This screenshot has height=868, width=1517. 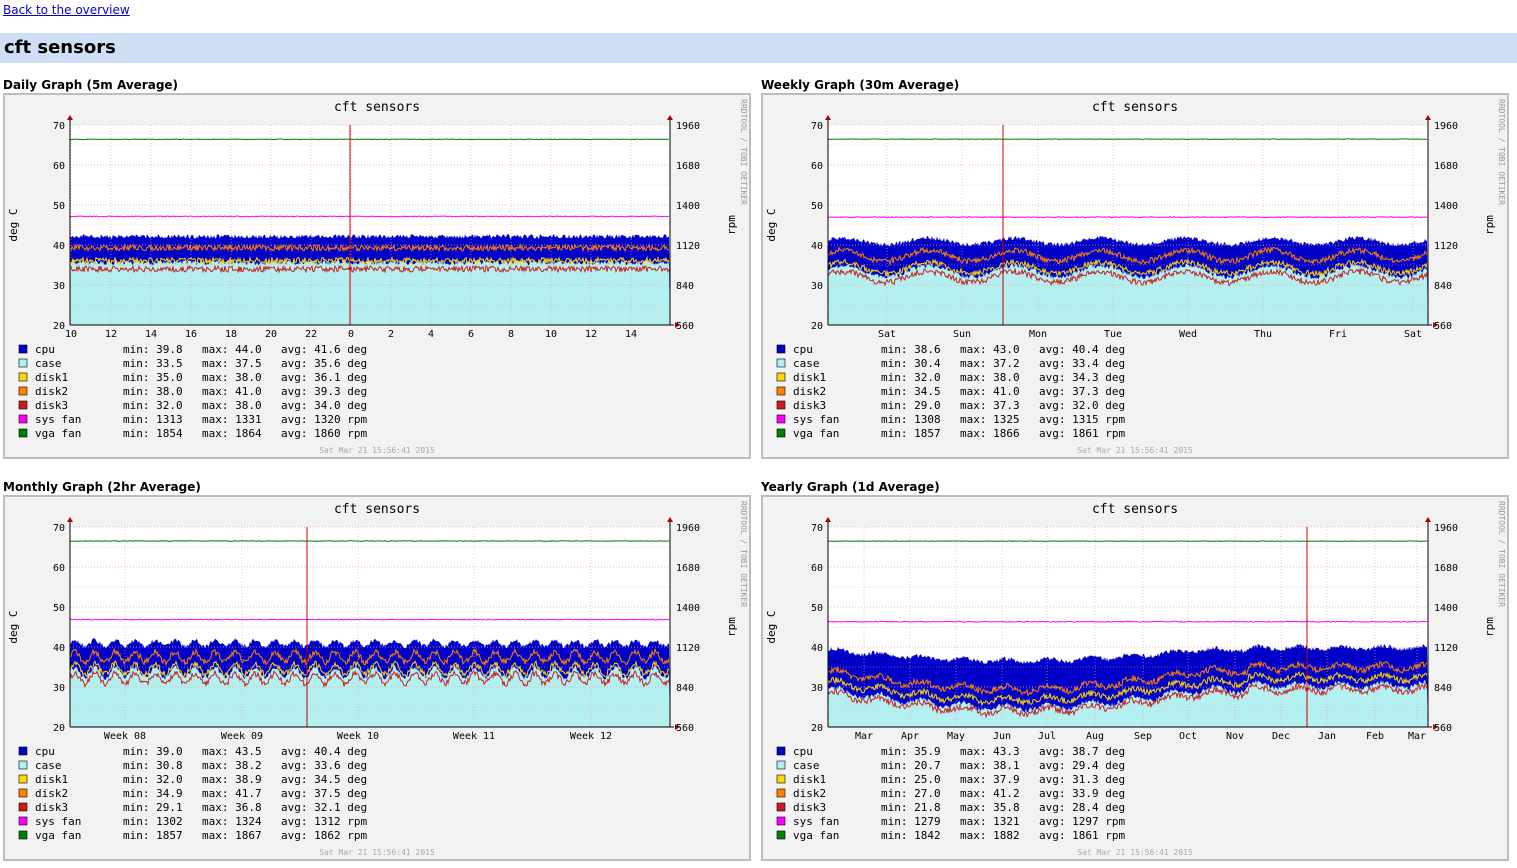 I want to click on legend-max-cpu: max: 43.0, so click(x=990, y=349).